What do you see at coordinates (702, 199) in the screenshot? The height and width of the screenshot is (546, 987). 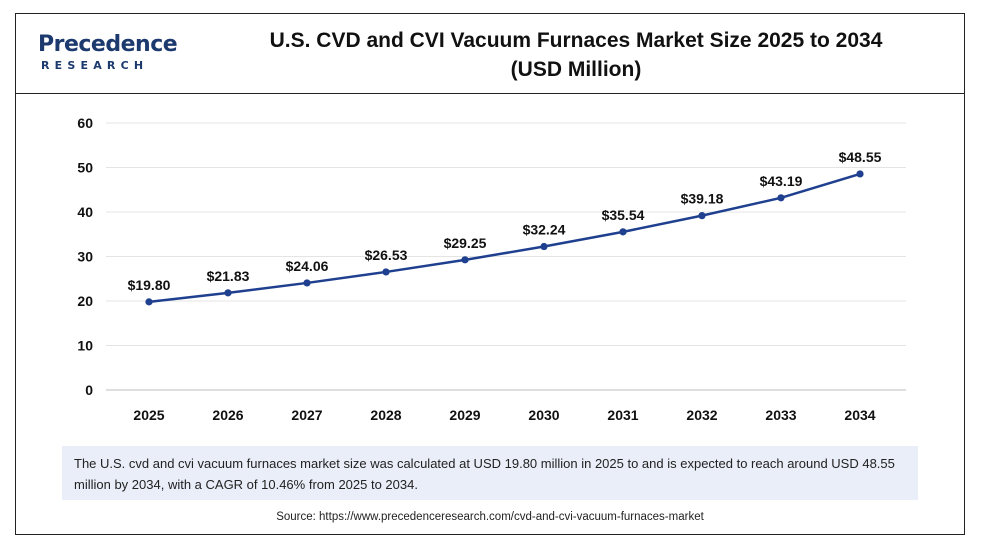 I see `data-label: $39.18` at bounding box center [702, 199].